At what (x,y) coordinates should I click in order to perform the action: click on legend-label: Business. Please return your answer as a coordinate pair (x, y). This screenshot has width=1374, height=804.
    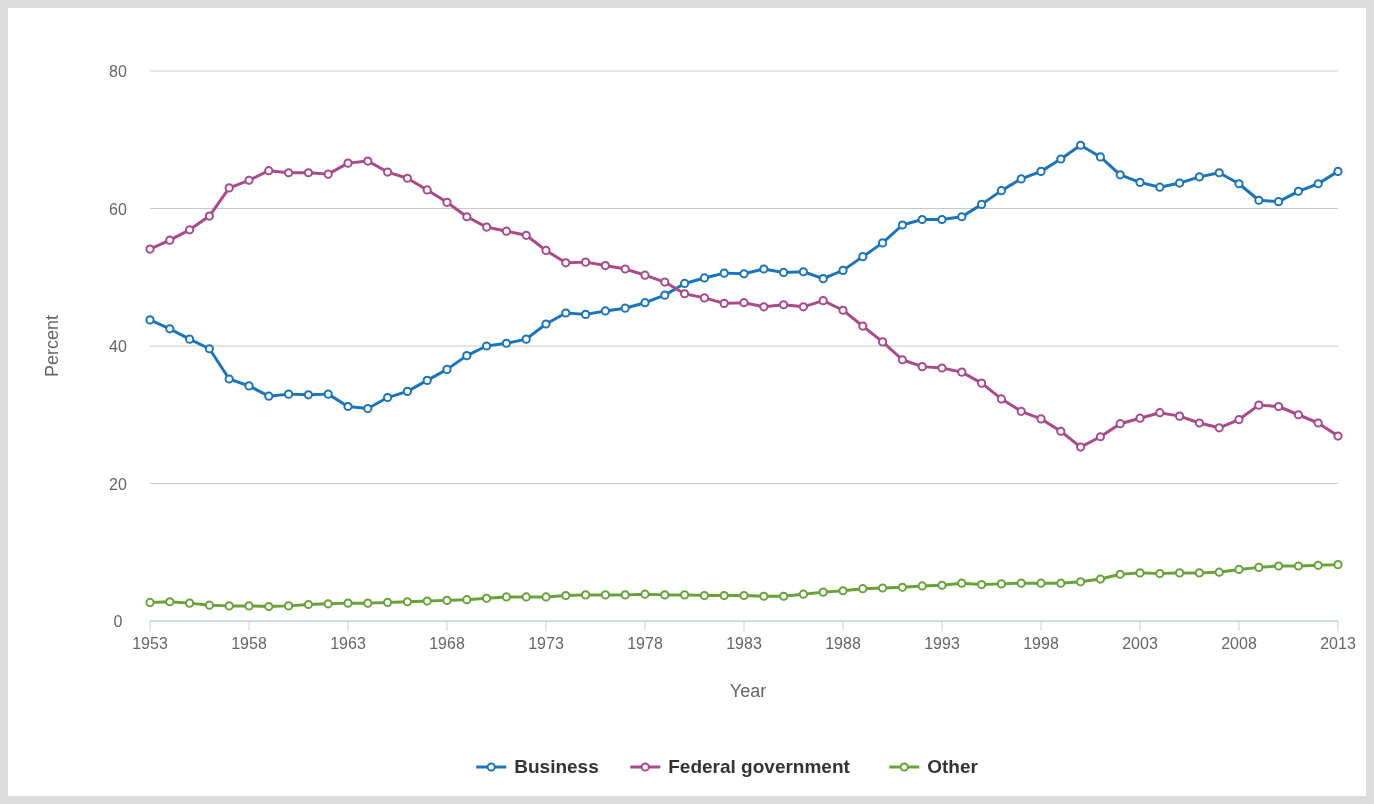
    Looking at the image, I should click on (556, 766).